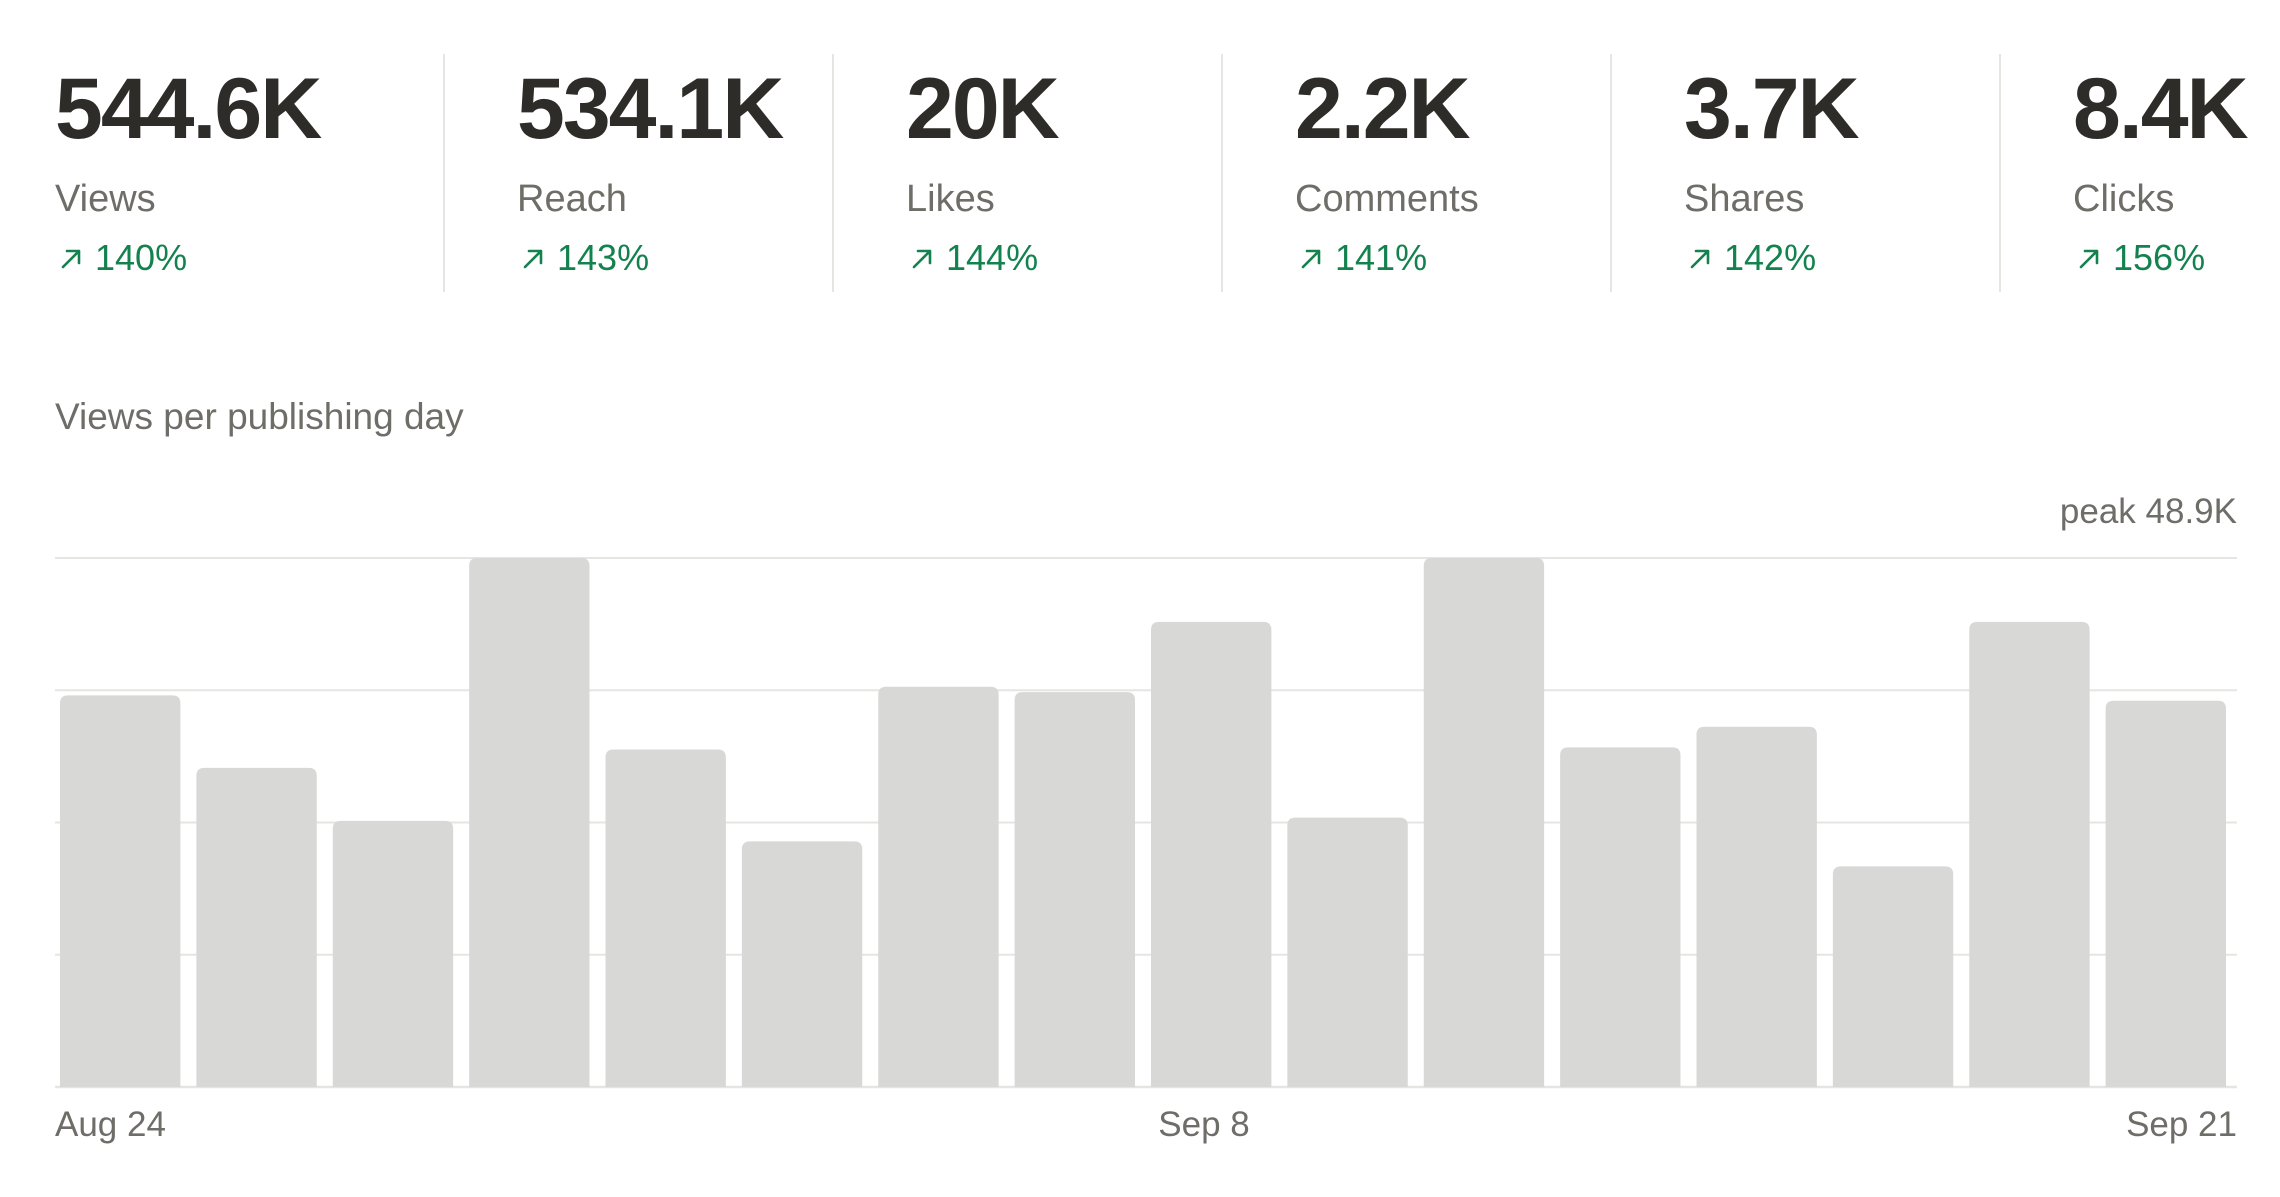 The height and width of the screenshot is (1197, 2280). Describe the element at coordinates (2148, 511) in the screenshot. I see `peak-label: peak 48.9K` at that location.